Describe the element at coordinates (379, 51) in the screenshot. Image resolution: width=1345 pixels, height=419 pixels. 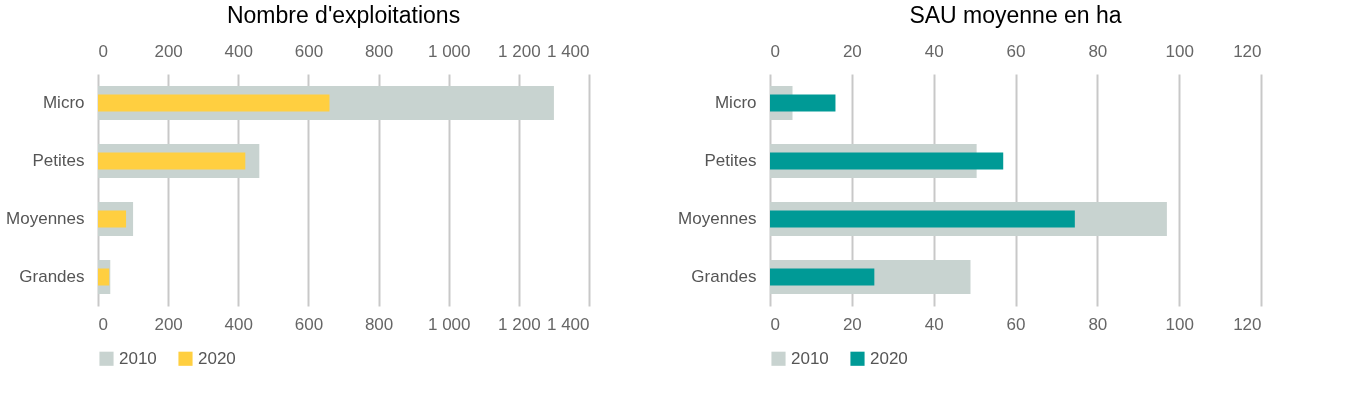
I see `x2-tick-label: 800` at that location.